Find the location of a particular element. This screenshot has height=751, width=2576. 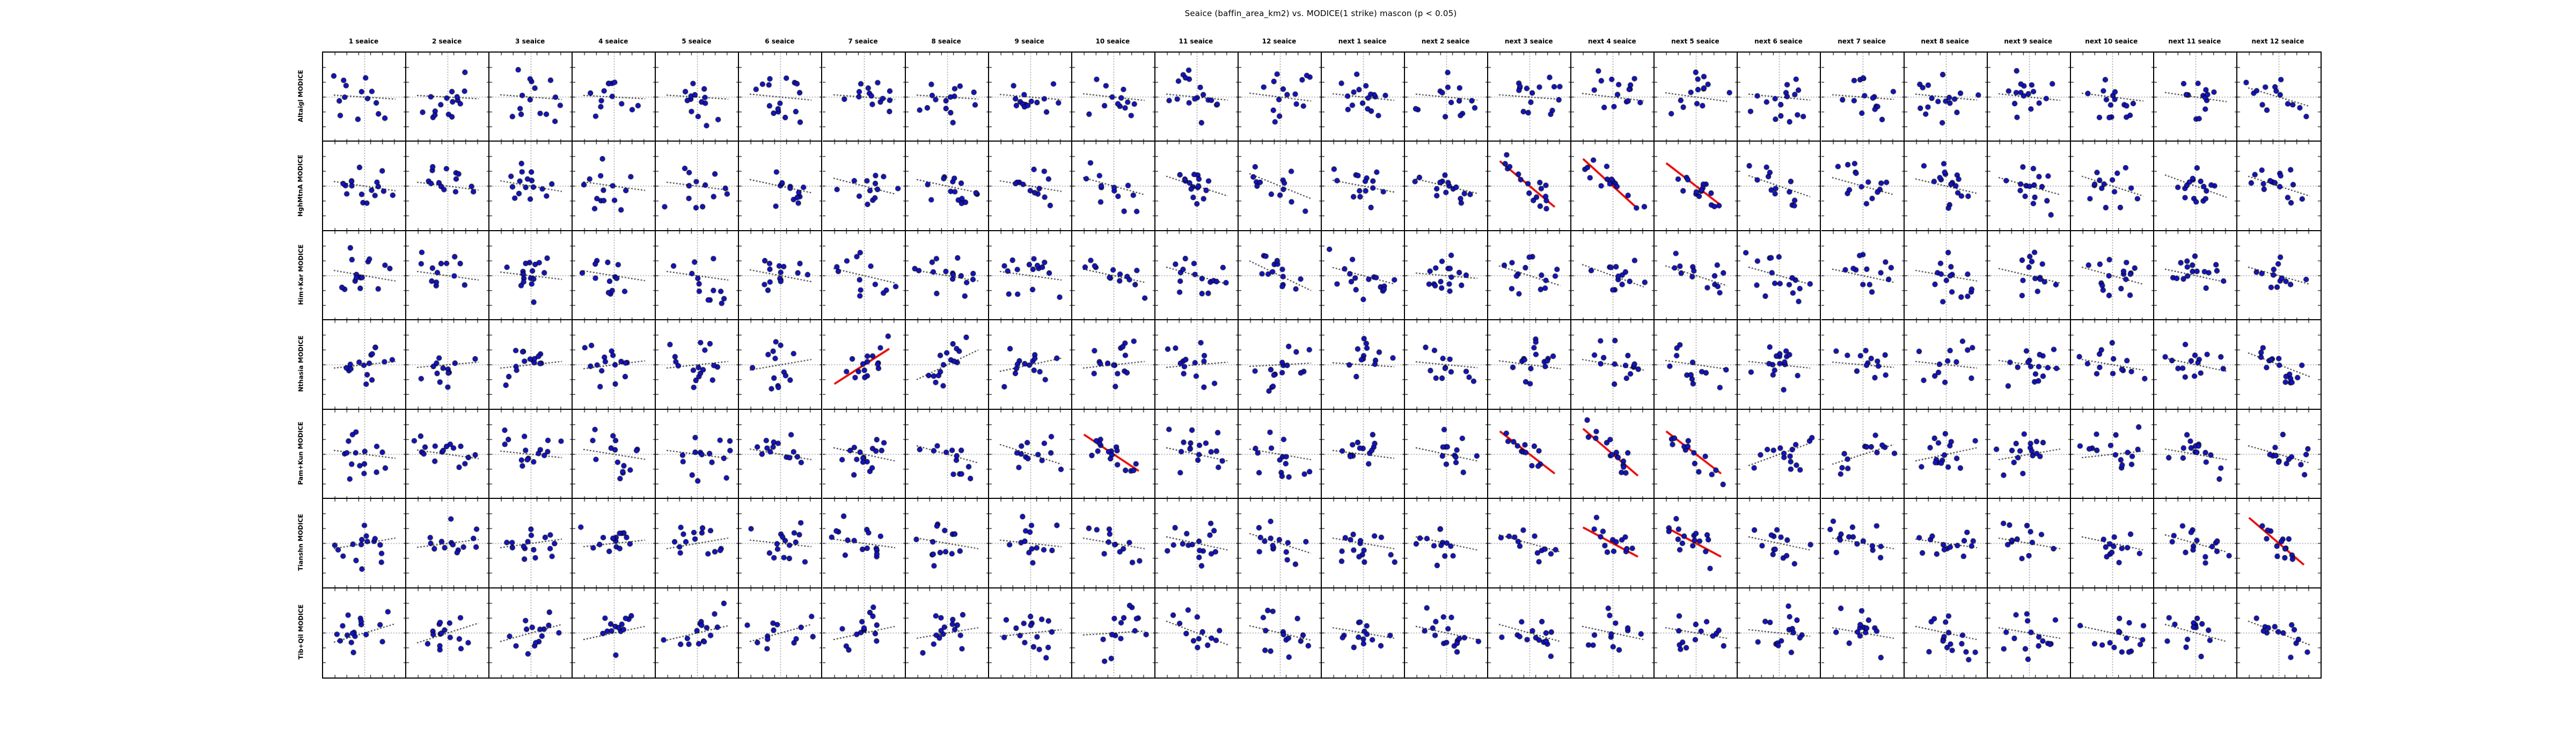

scatter-cell-Him+Kar-next_4_seaice is located at coordinates (1613, 276).